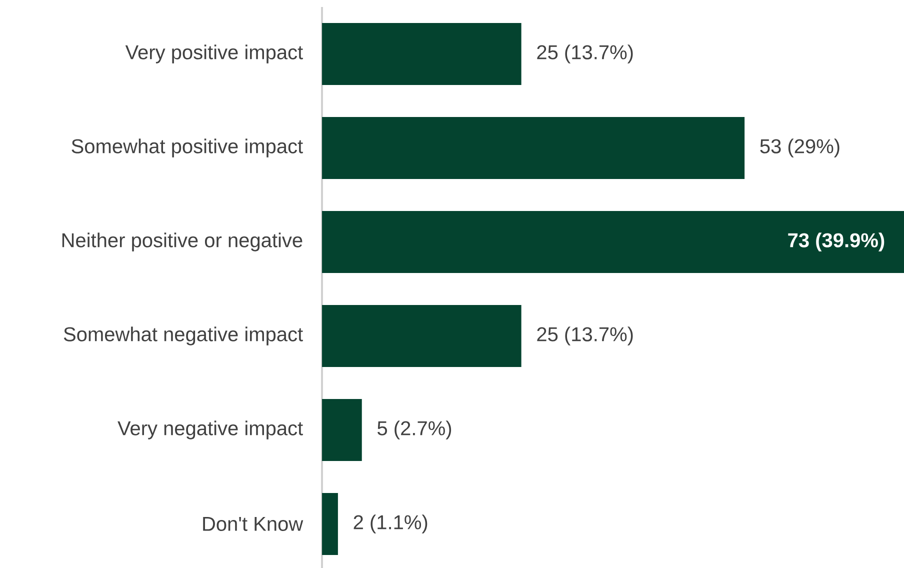 The height and width of the screenshot is (568, 904). What do you see at coordinates (253, 524) in the screenshot?
I see `y-tick-label: Don't Know` at bounding box center [253, 524].